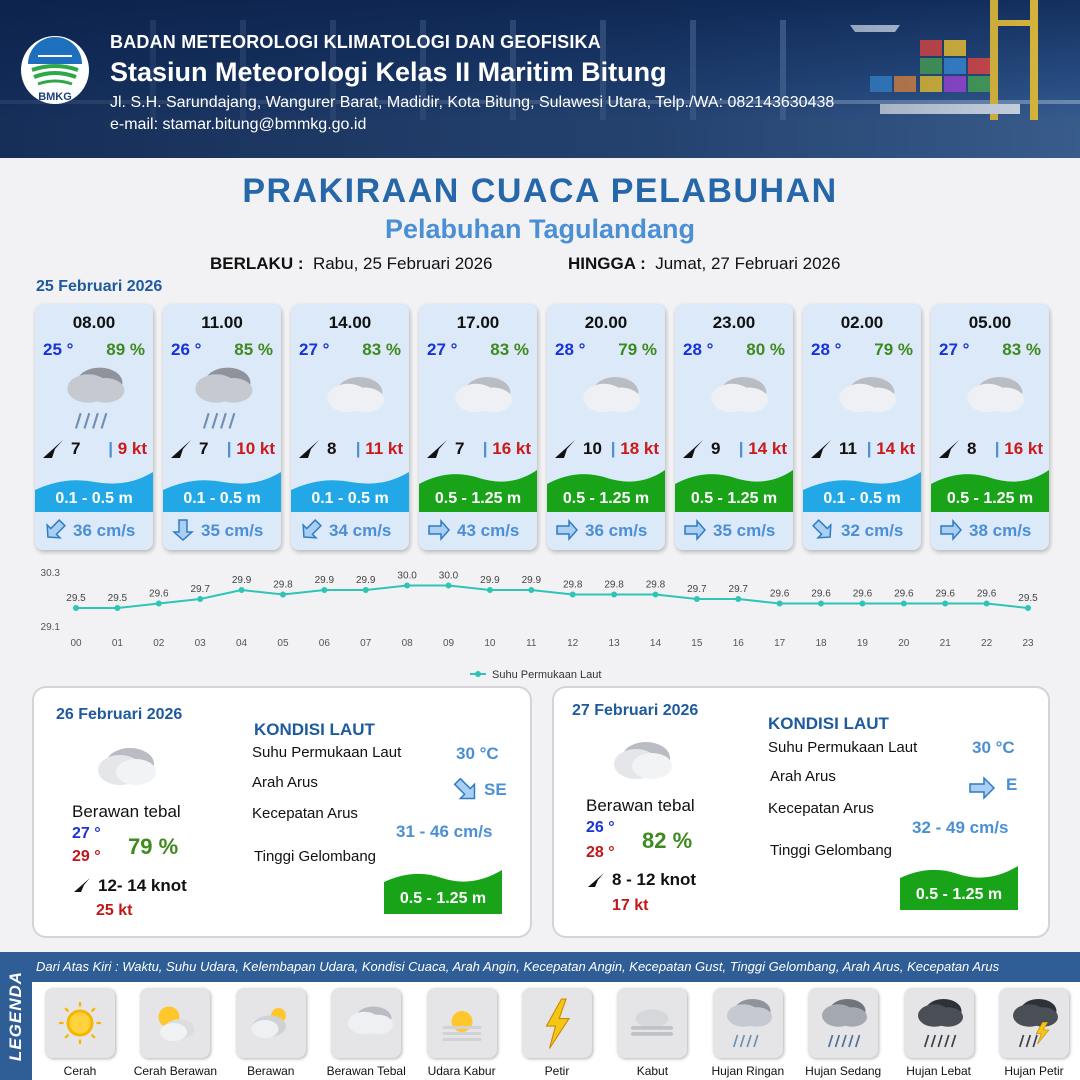  What do you see at coordinates (222, 322) in the screenshot?
I see `forecast-time: 11.00` at bounding box center [222, 322].